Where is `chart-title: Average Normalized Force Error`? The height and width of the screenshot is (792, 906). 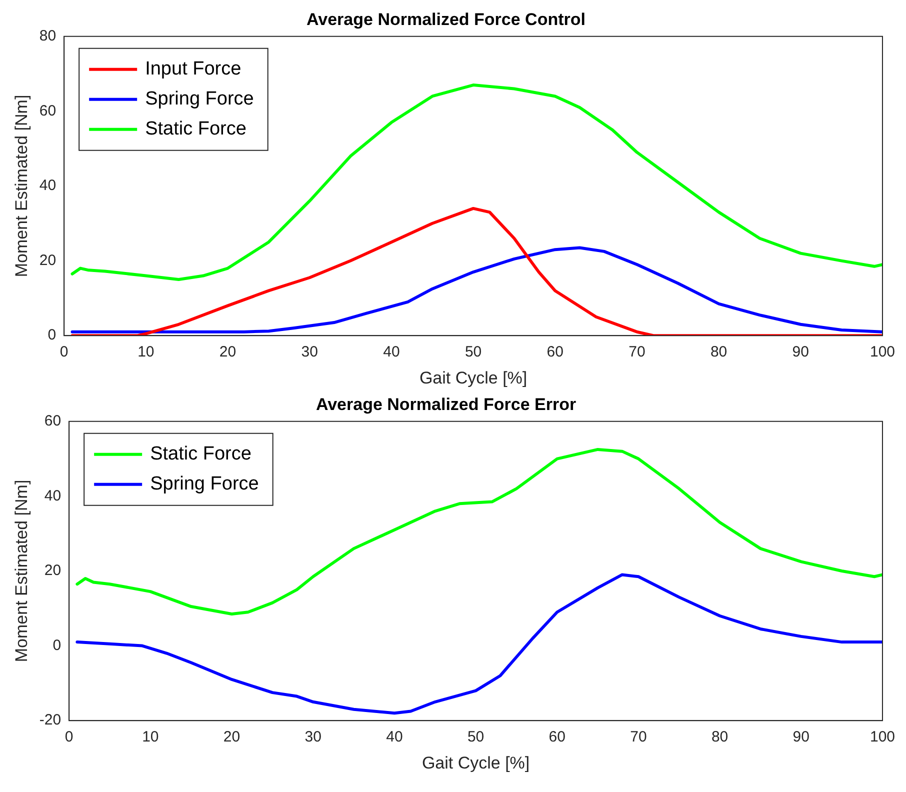
chart-title: Average Normalized Force Error is located at coordinates (446, 404).